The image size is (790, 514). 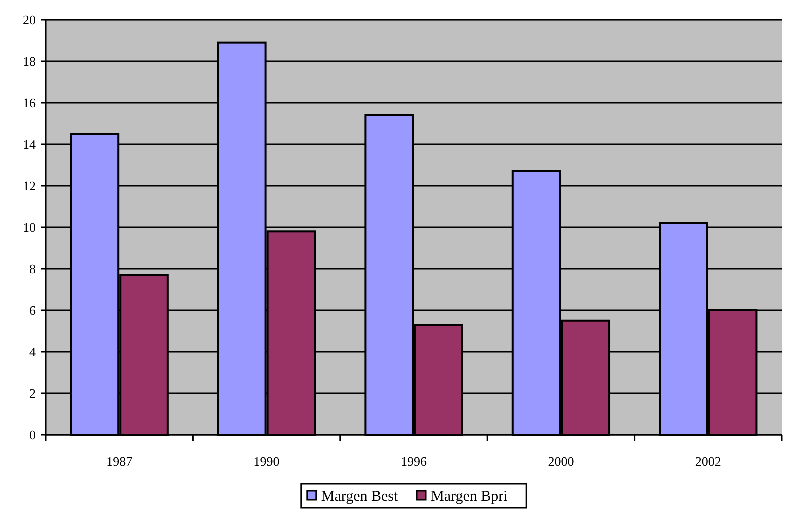 I want to click on x-tick-label: 1996, so click(x=414, y=461).